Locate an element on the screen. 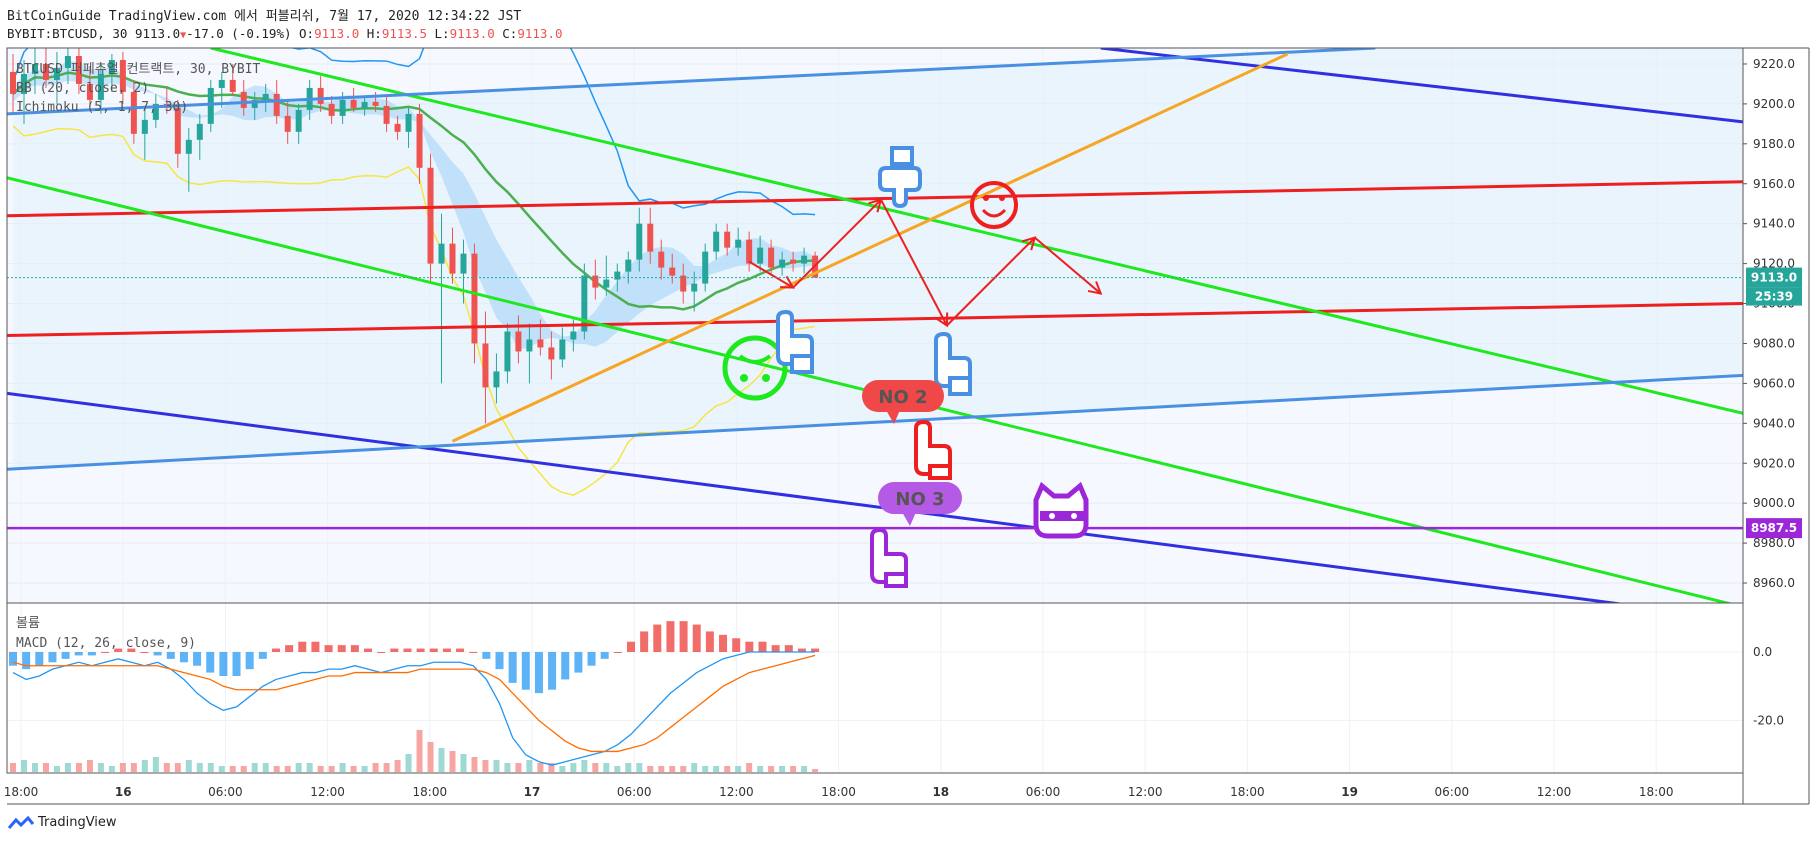  volume-bars is located at coordinates (414, 751).